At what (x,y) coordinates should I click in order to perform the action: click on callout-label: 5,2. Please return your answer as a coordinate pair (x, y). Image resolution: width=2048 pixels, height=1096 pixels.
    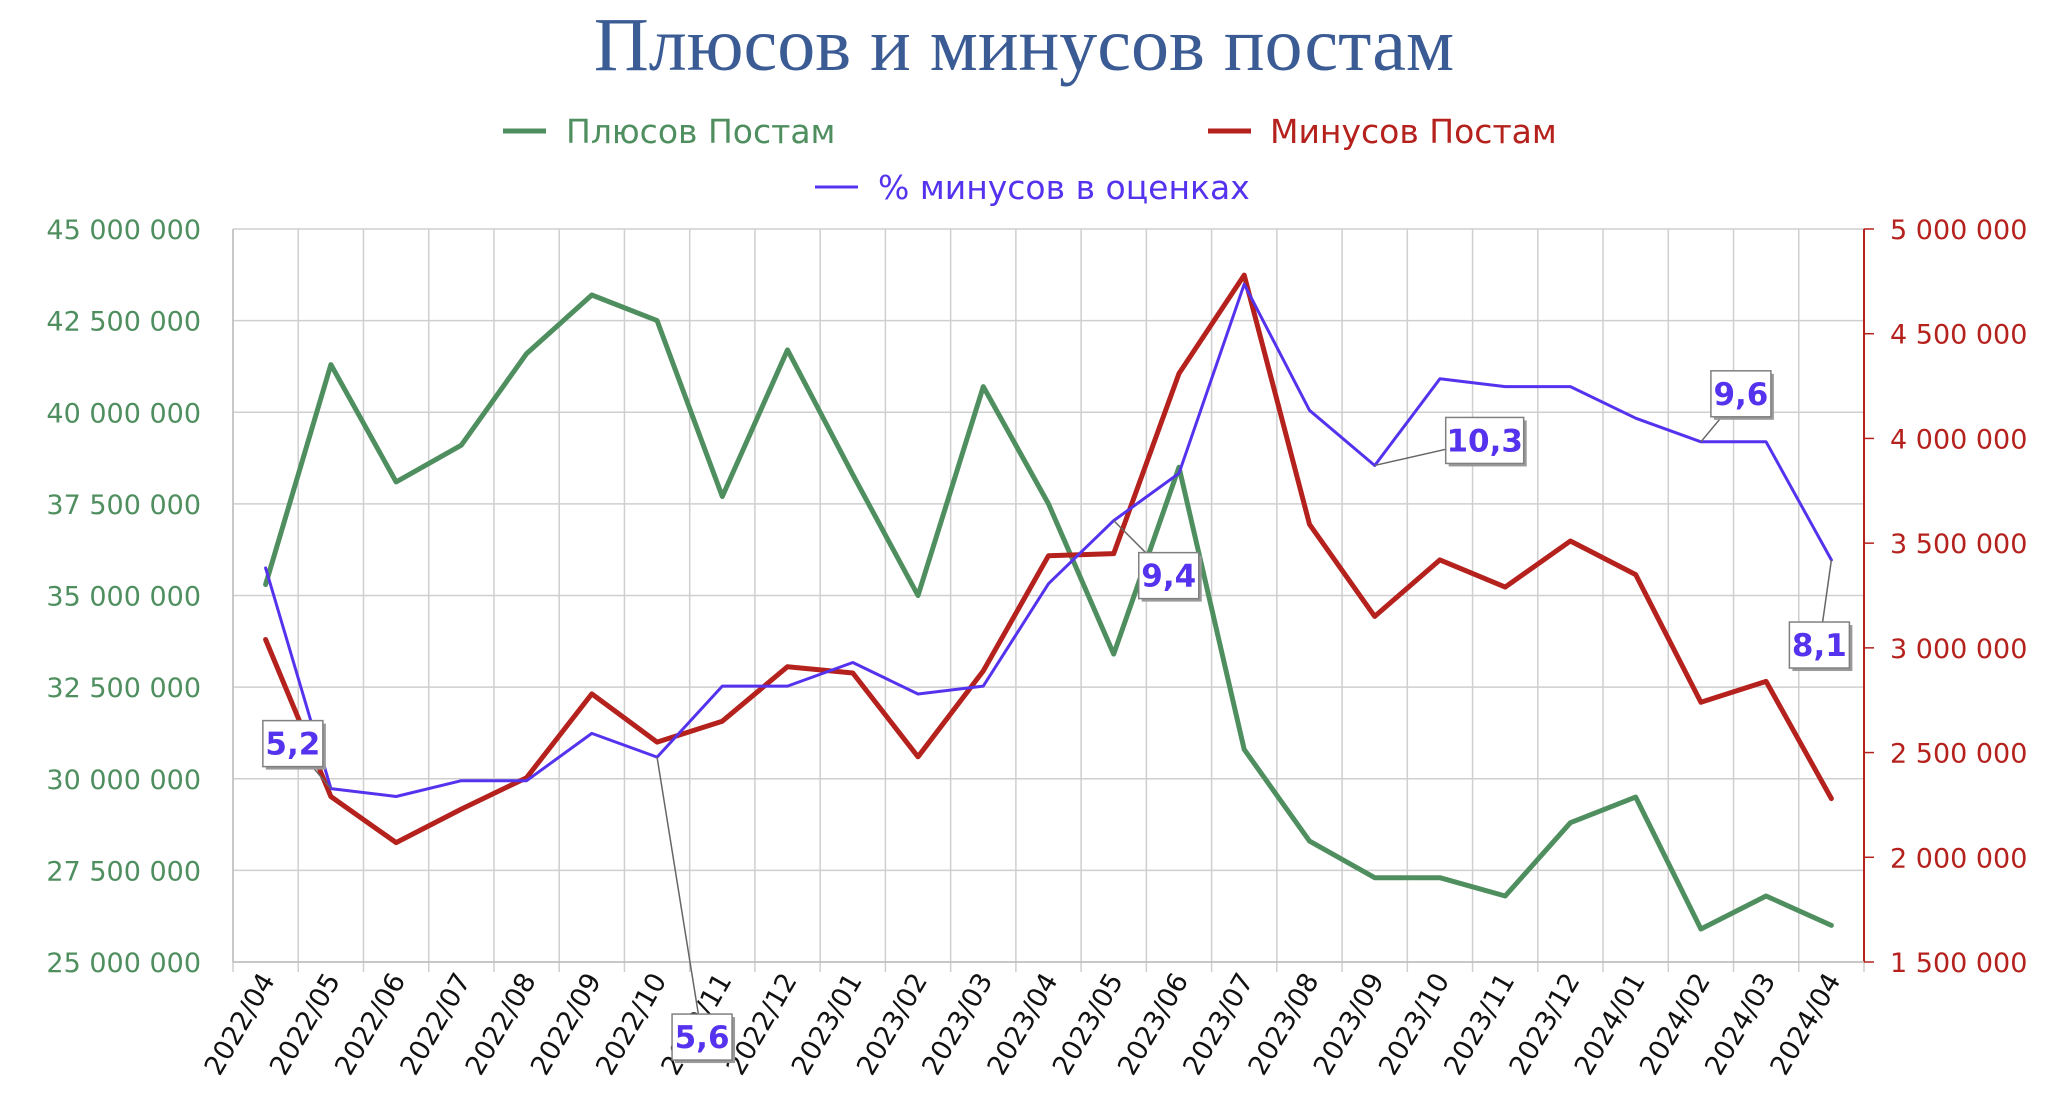
    Looking at the image, I should click on (292, 745).